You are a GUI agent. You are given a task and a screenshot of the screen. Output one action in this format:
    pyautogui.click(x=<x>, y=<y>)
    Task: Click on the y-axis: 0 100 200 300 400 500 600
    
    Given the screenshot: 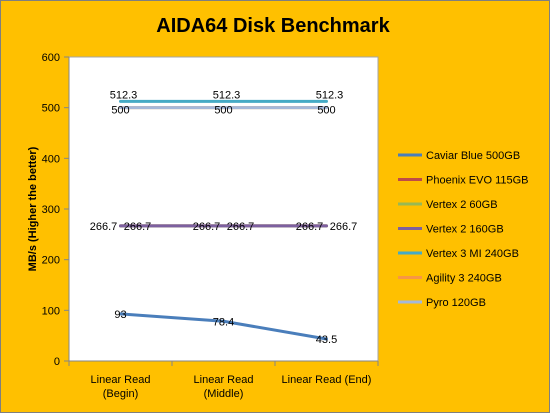 What is the action you would take?
    pyautogui.click(x=56, y=210)
    